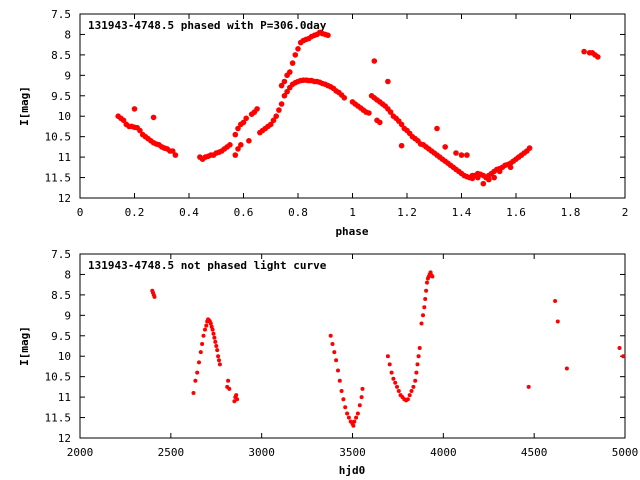 The height and width of the screenshot is (480, 640). What do you see at coordinates (352, 452) in the screenshot?
I see `x-tick-label: 3500` at bounding box center [352, 452].